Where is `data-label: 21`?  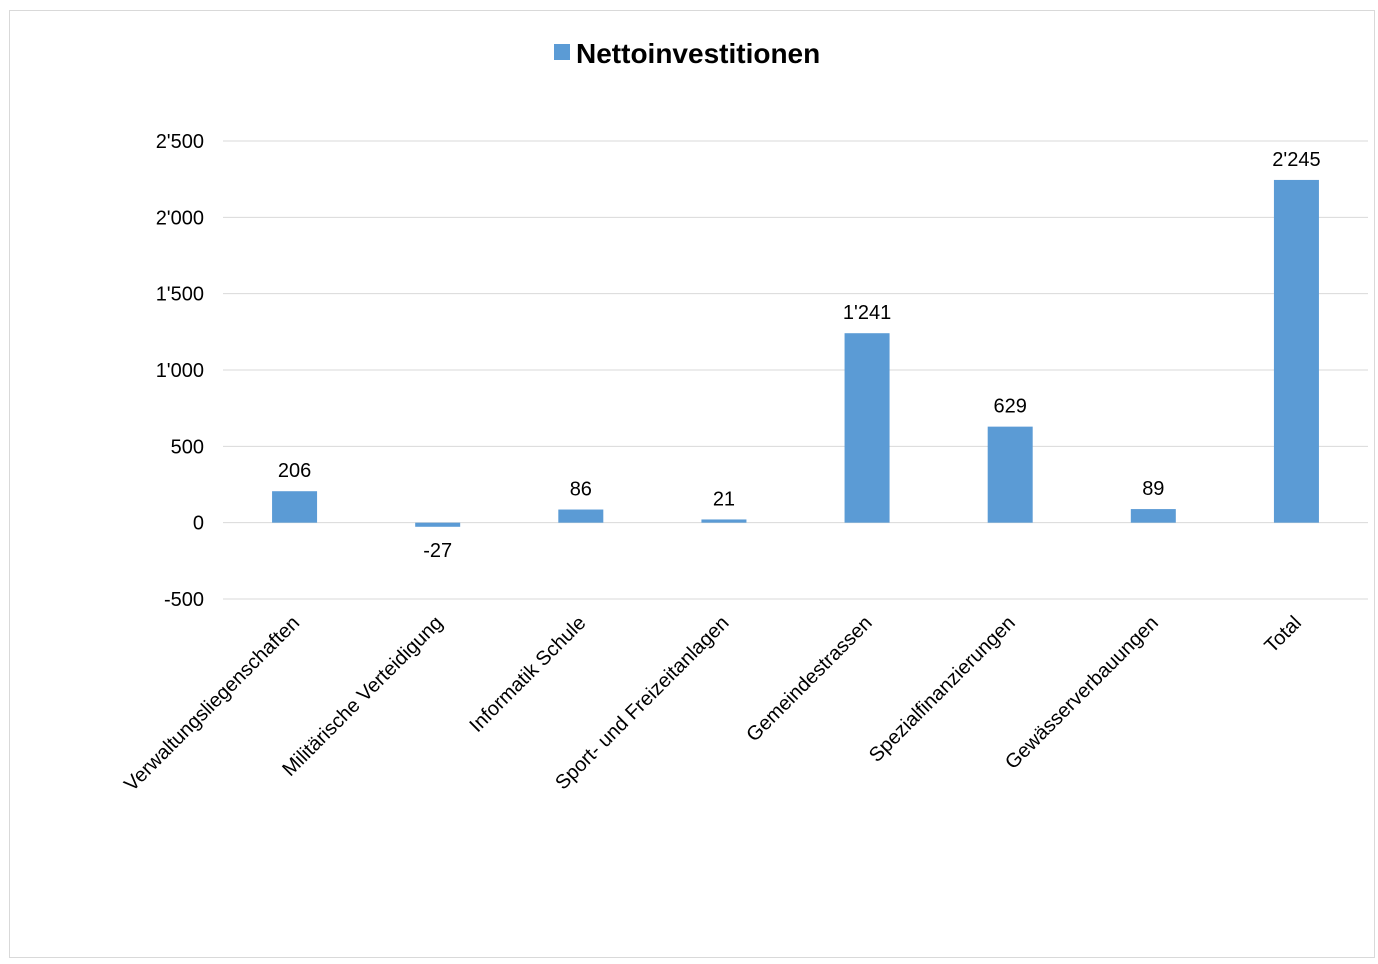
data-label: 21 is located at coordinates (724, 499).